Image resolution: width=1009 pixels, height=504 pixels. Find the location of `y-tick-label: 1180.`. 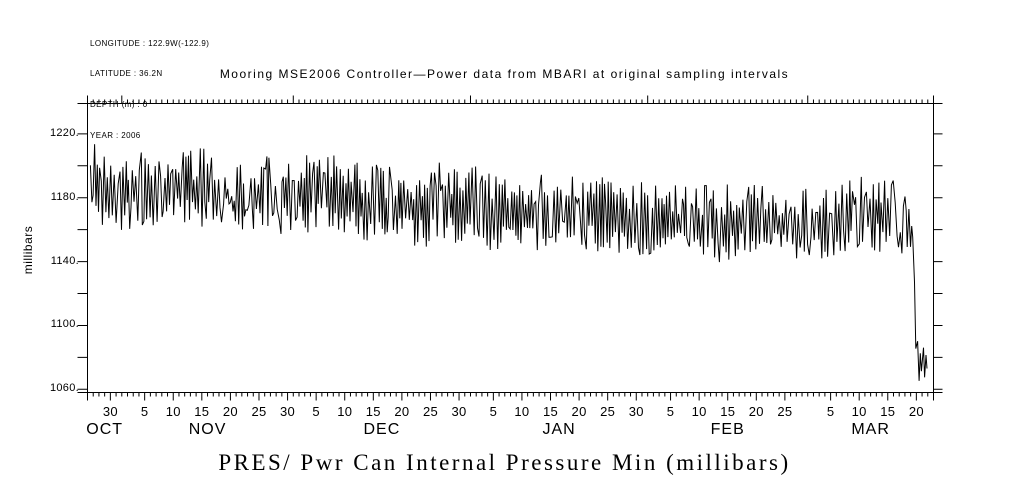

y-tick-label: 1180. is located at coordinates (64, 196).